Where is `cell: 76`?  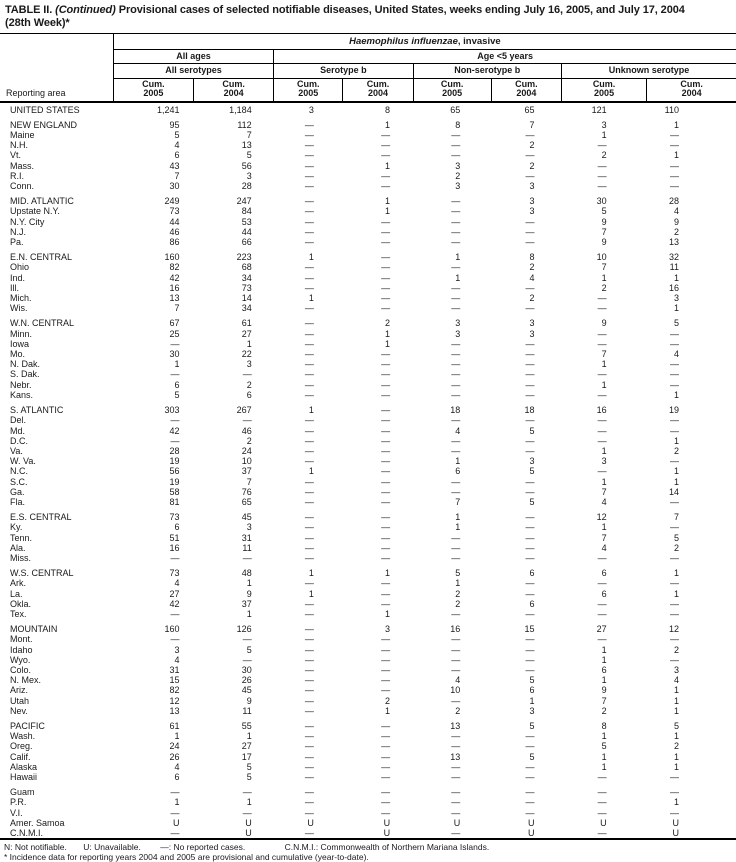
cell: 76 is located at coordinates (246, 491).